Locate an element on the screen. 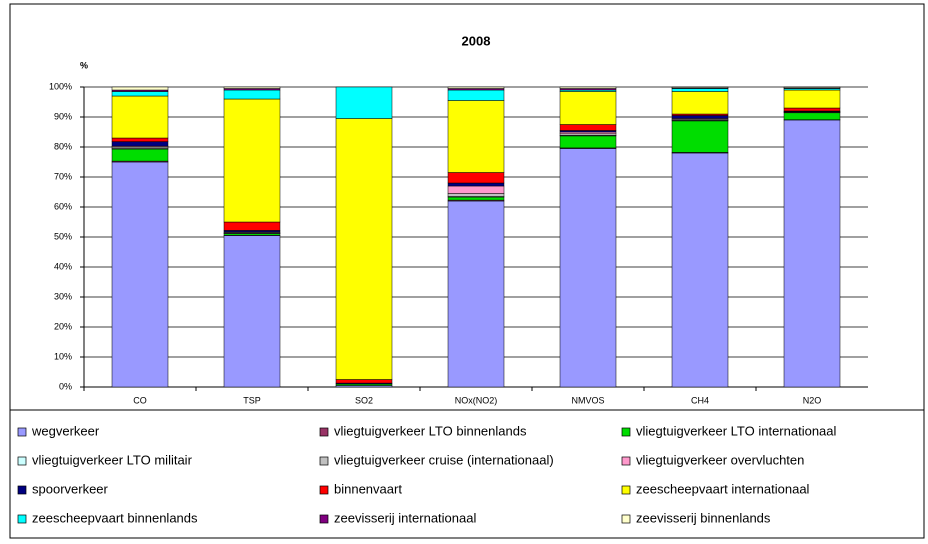  legend-label: zeescheepvaart binnenlands is located at coordinates (115, 517).